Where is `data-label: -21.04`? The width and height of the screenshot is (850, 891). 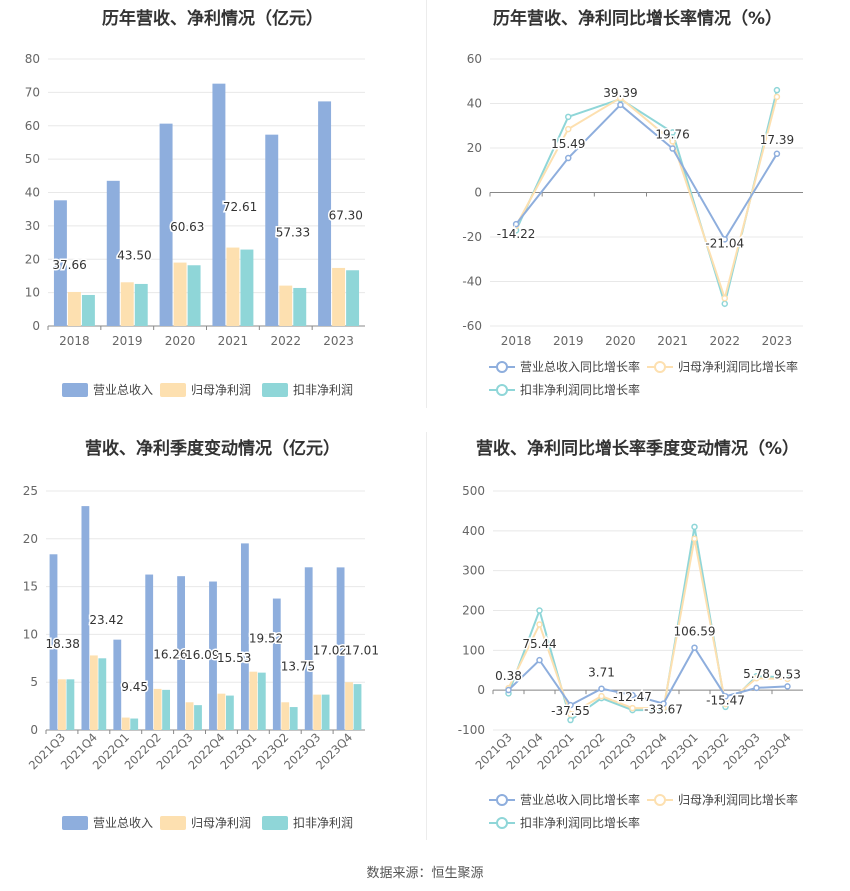 data-label: -21.04 is located at coordinates (724, 243).